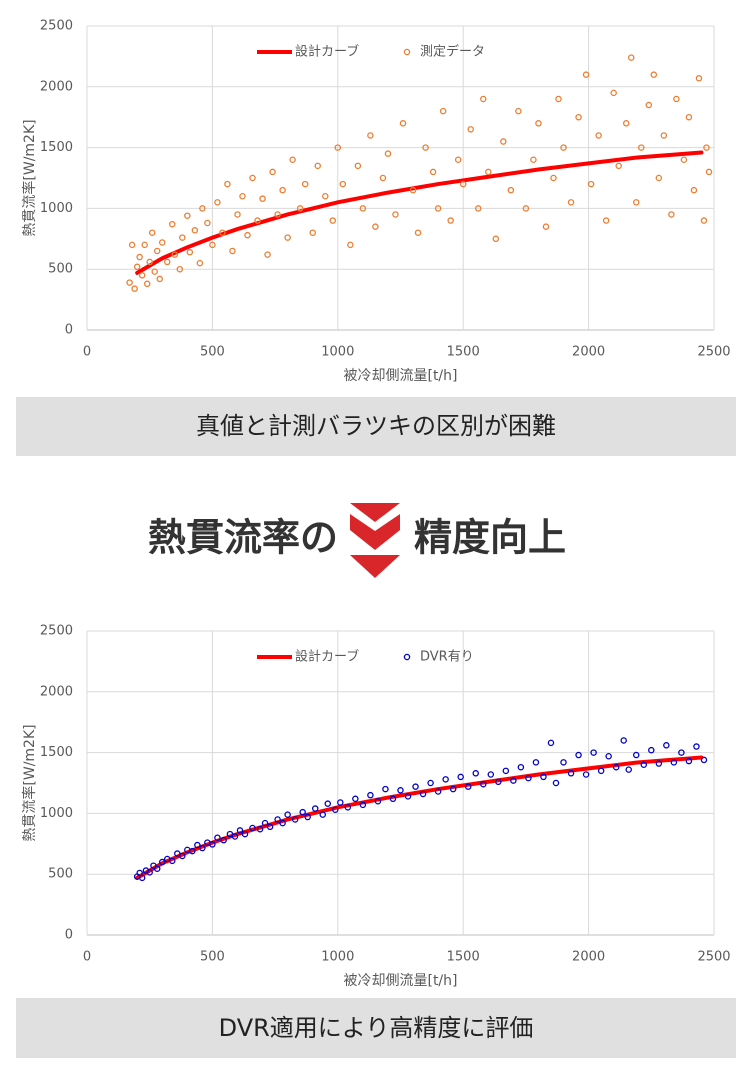 The width and height of the screenshot is (750, 1080). I want to click on legend-label: 測定データ, so click(452, 52).